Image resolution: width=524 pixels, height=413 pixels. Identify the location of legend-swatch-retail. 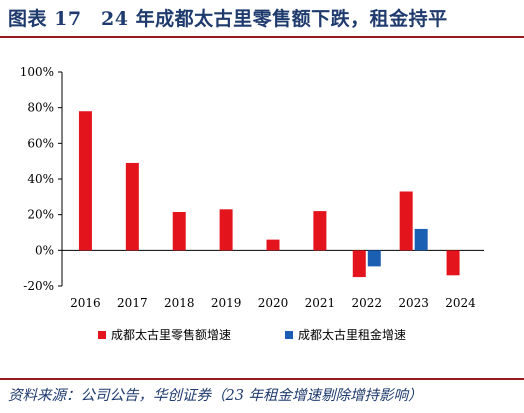
(102, 335).